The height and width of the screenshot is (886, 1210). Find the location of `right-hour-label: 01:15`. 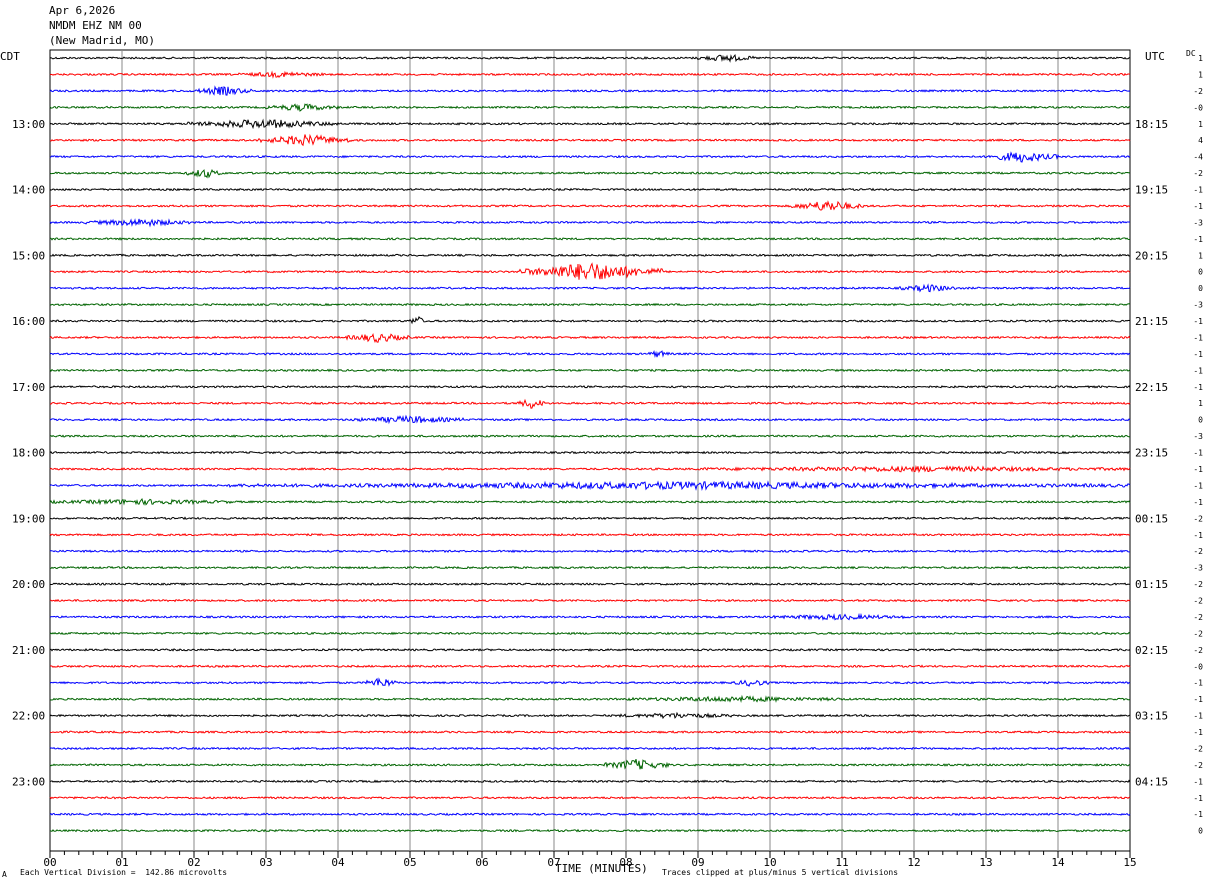

right-hour-label: 01:15 is located at coordinates (1151, 584).